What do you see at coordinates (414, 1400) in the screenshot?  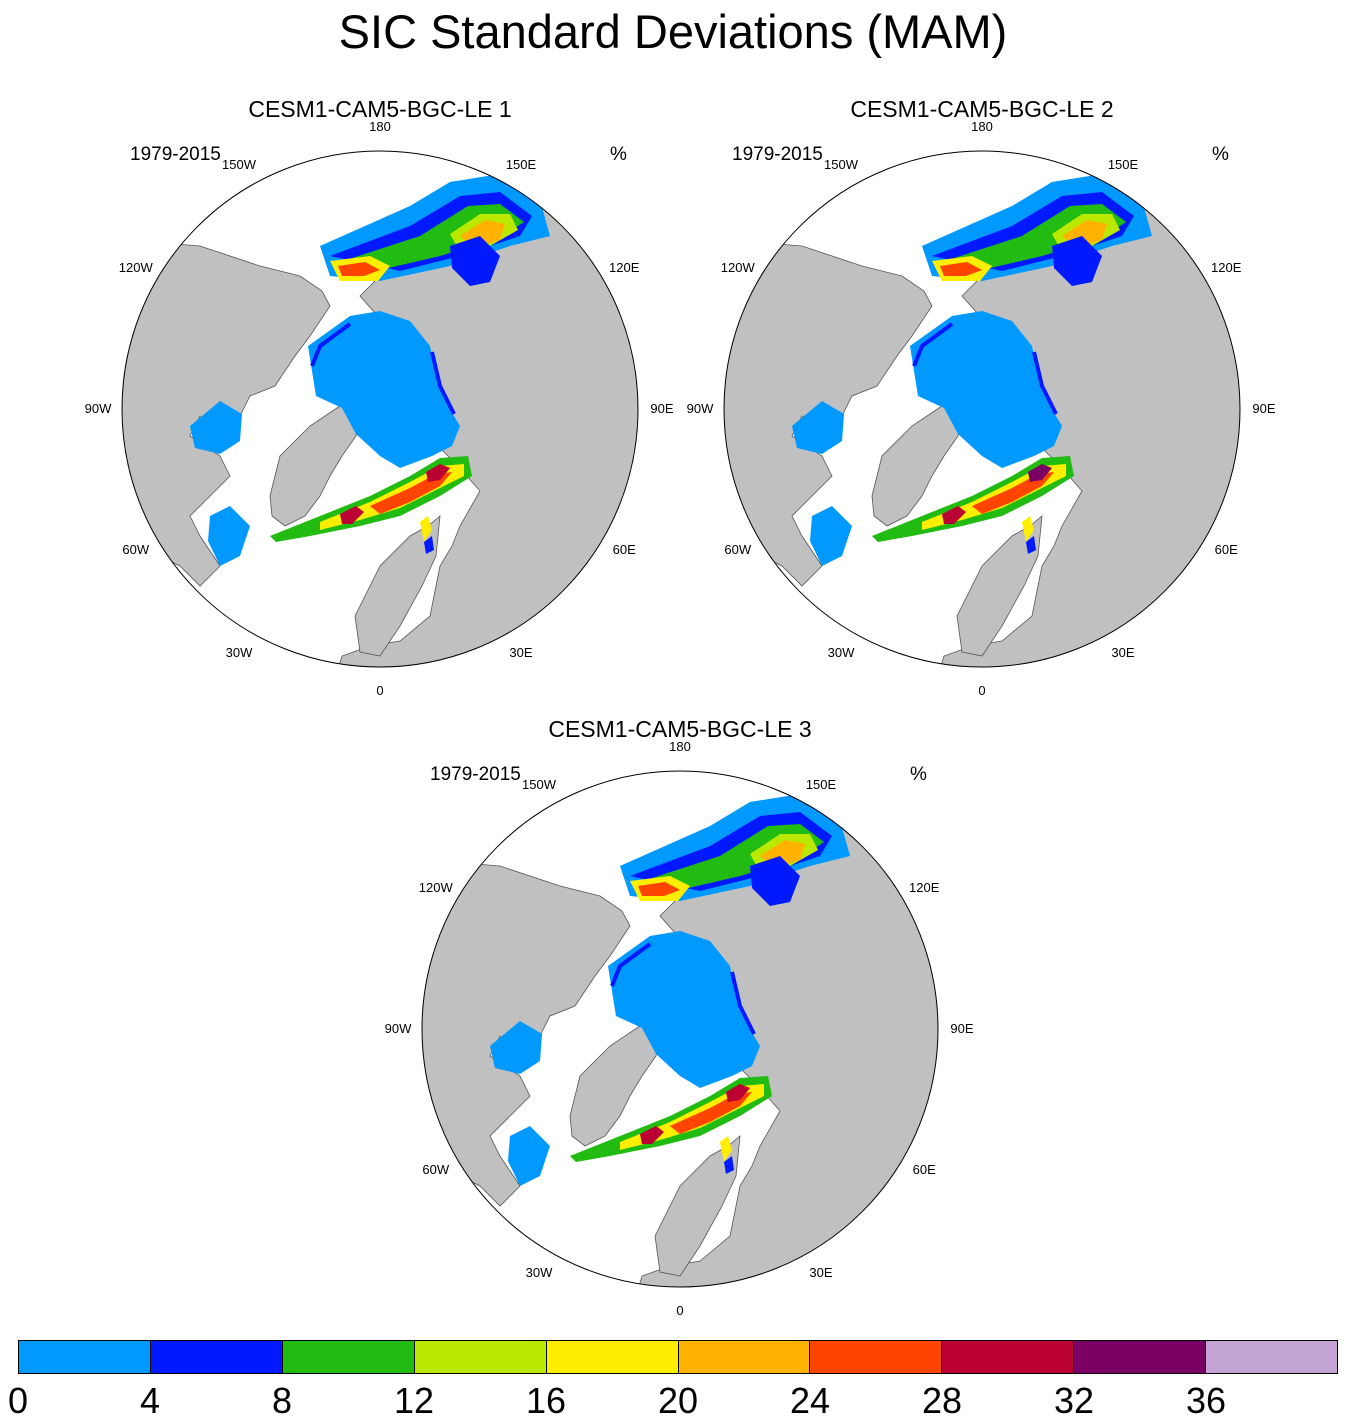 I see `colorbar-tick-label: 12` at bounding box center [414, 1400].